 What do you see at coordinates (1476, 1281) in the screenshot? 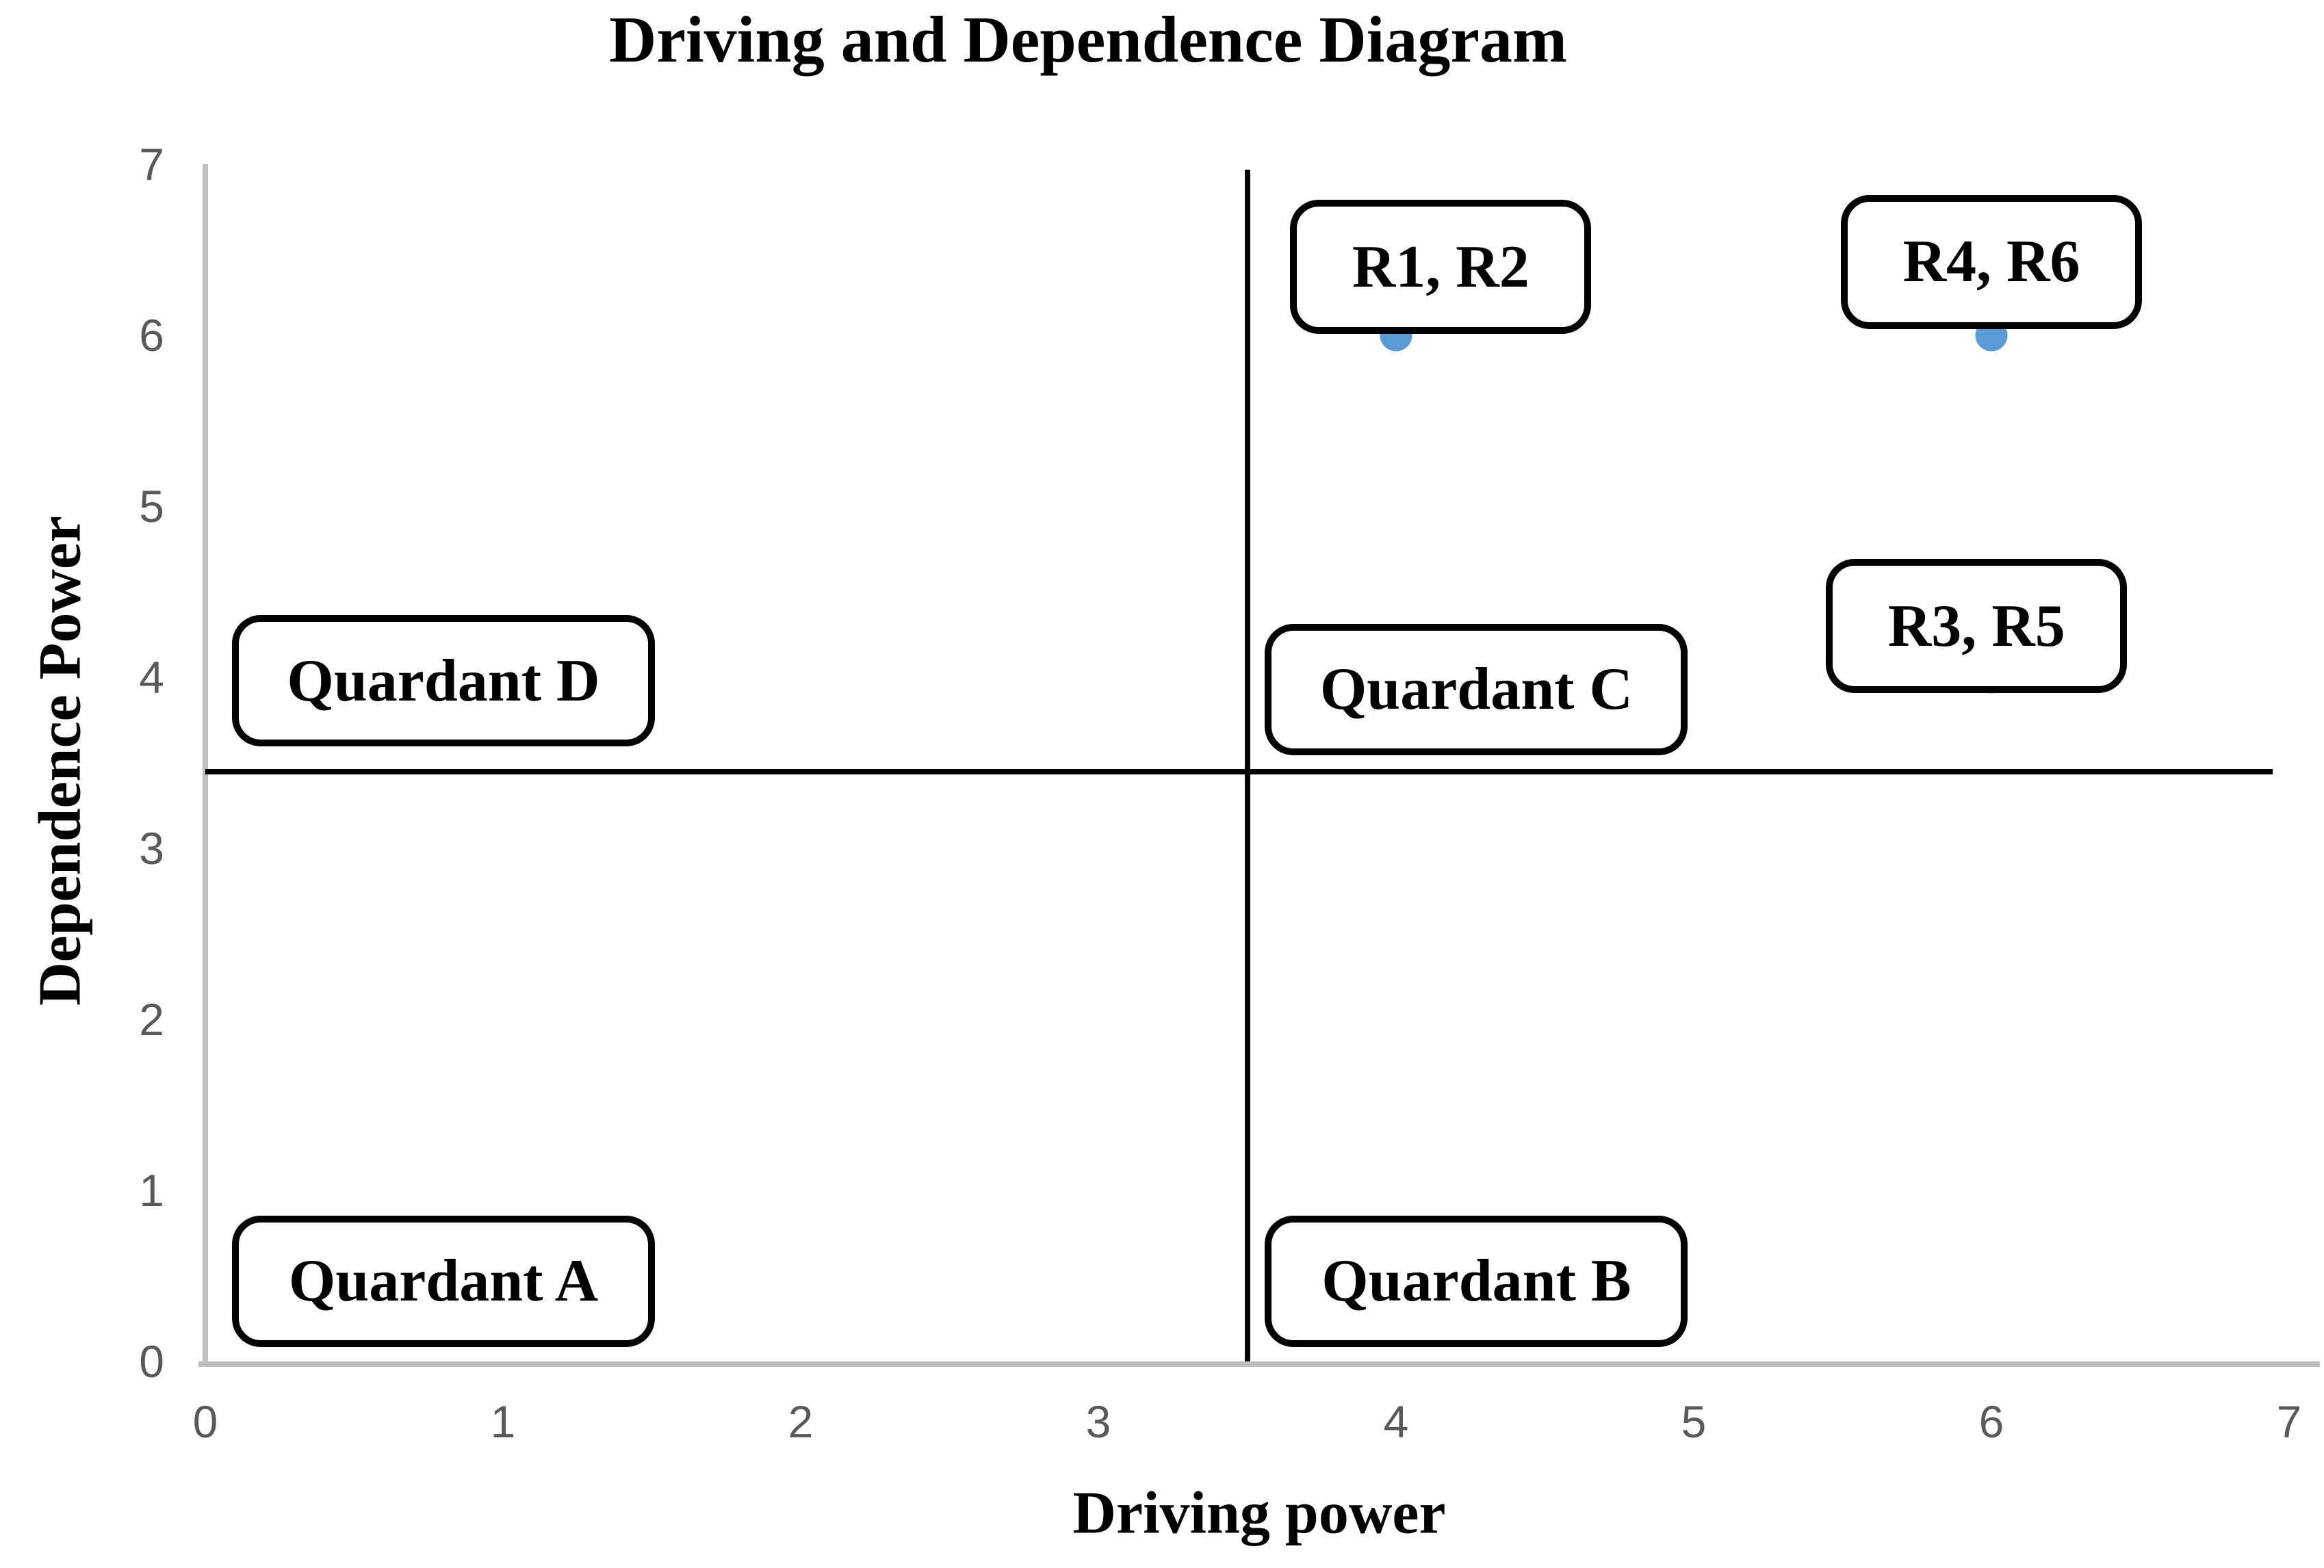
I see `quadrant-label-box-quardant-b: Quardant B` at bounding box center [1476, 1281].